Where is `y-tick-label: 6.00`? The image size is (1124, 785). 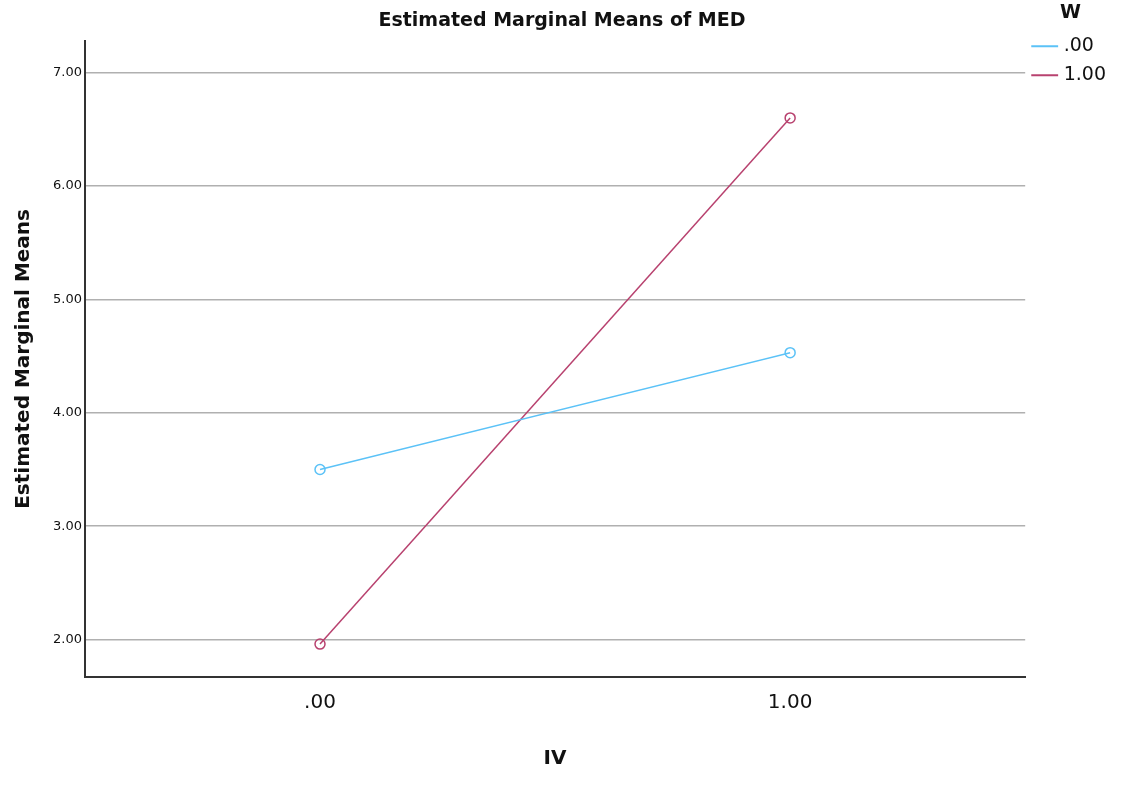 y-tick-label: 6.00 is located at coordinates (67, 185).